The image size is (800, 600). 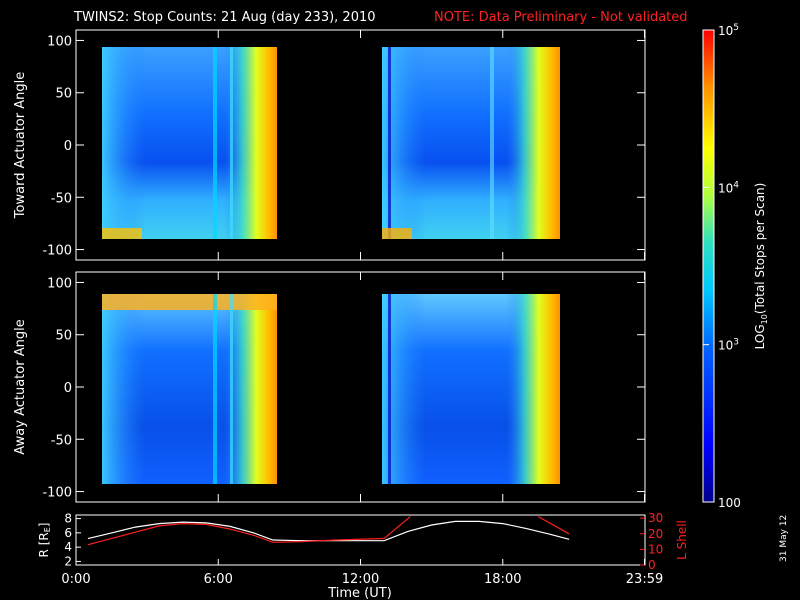 I want to click on away-block-2-overlay, so click(x=471, y=389).